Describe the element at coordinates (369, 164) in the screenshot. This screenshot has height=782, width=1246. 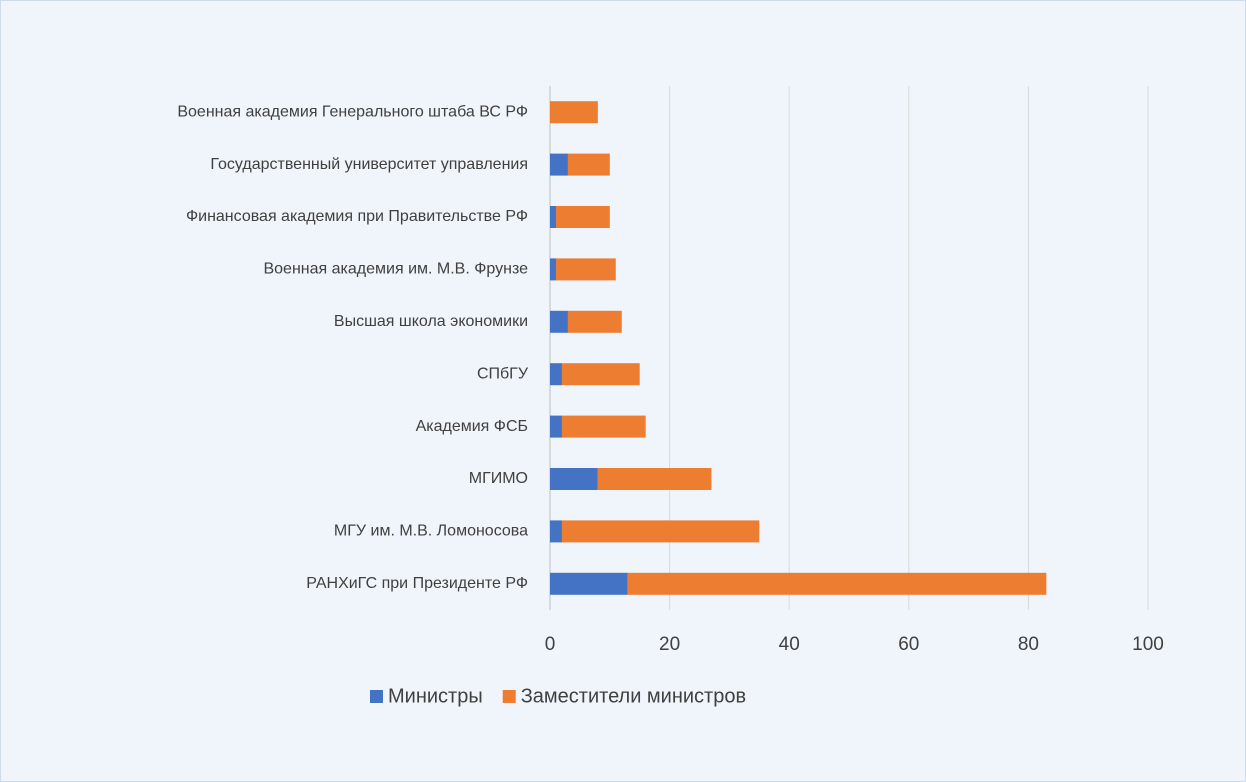
I see `y-tick-label: Государственный университет управления` at that location.